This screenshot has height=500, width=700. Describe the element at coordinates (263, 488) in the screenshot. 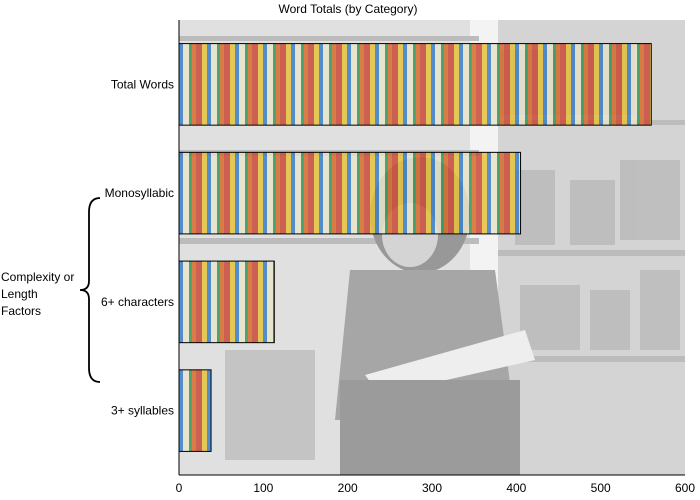

I see `x-tick-label: 100` at that location.